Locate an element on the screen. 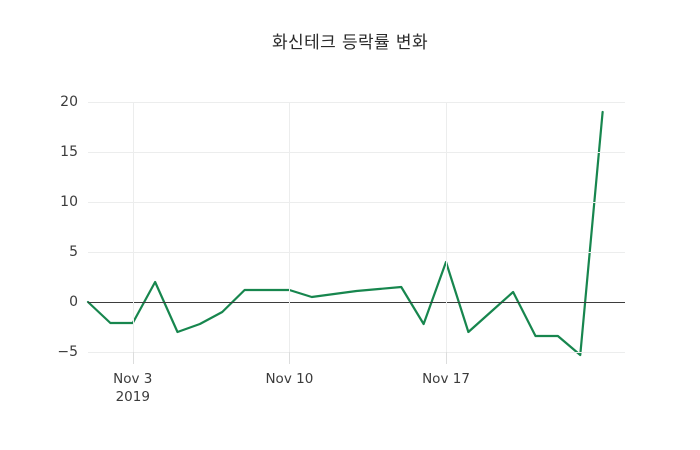 This screenshot has width=700, height=450. x-axis-tick-label-date: Nov 17 is located at coordinates (446, 379).